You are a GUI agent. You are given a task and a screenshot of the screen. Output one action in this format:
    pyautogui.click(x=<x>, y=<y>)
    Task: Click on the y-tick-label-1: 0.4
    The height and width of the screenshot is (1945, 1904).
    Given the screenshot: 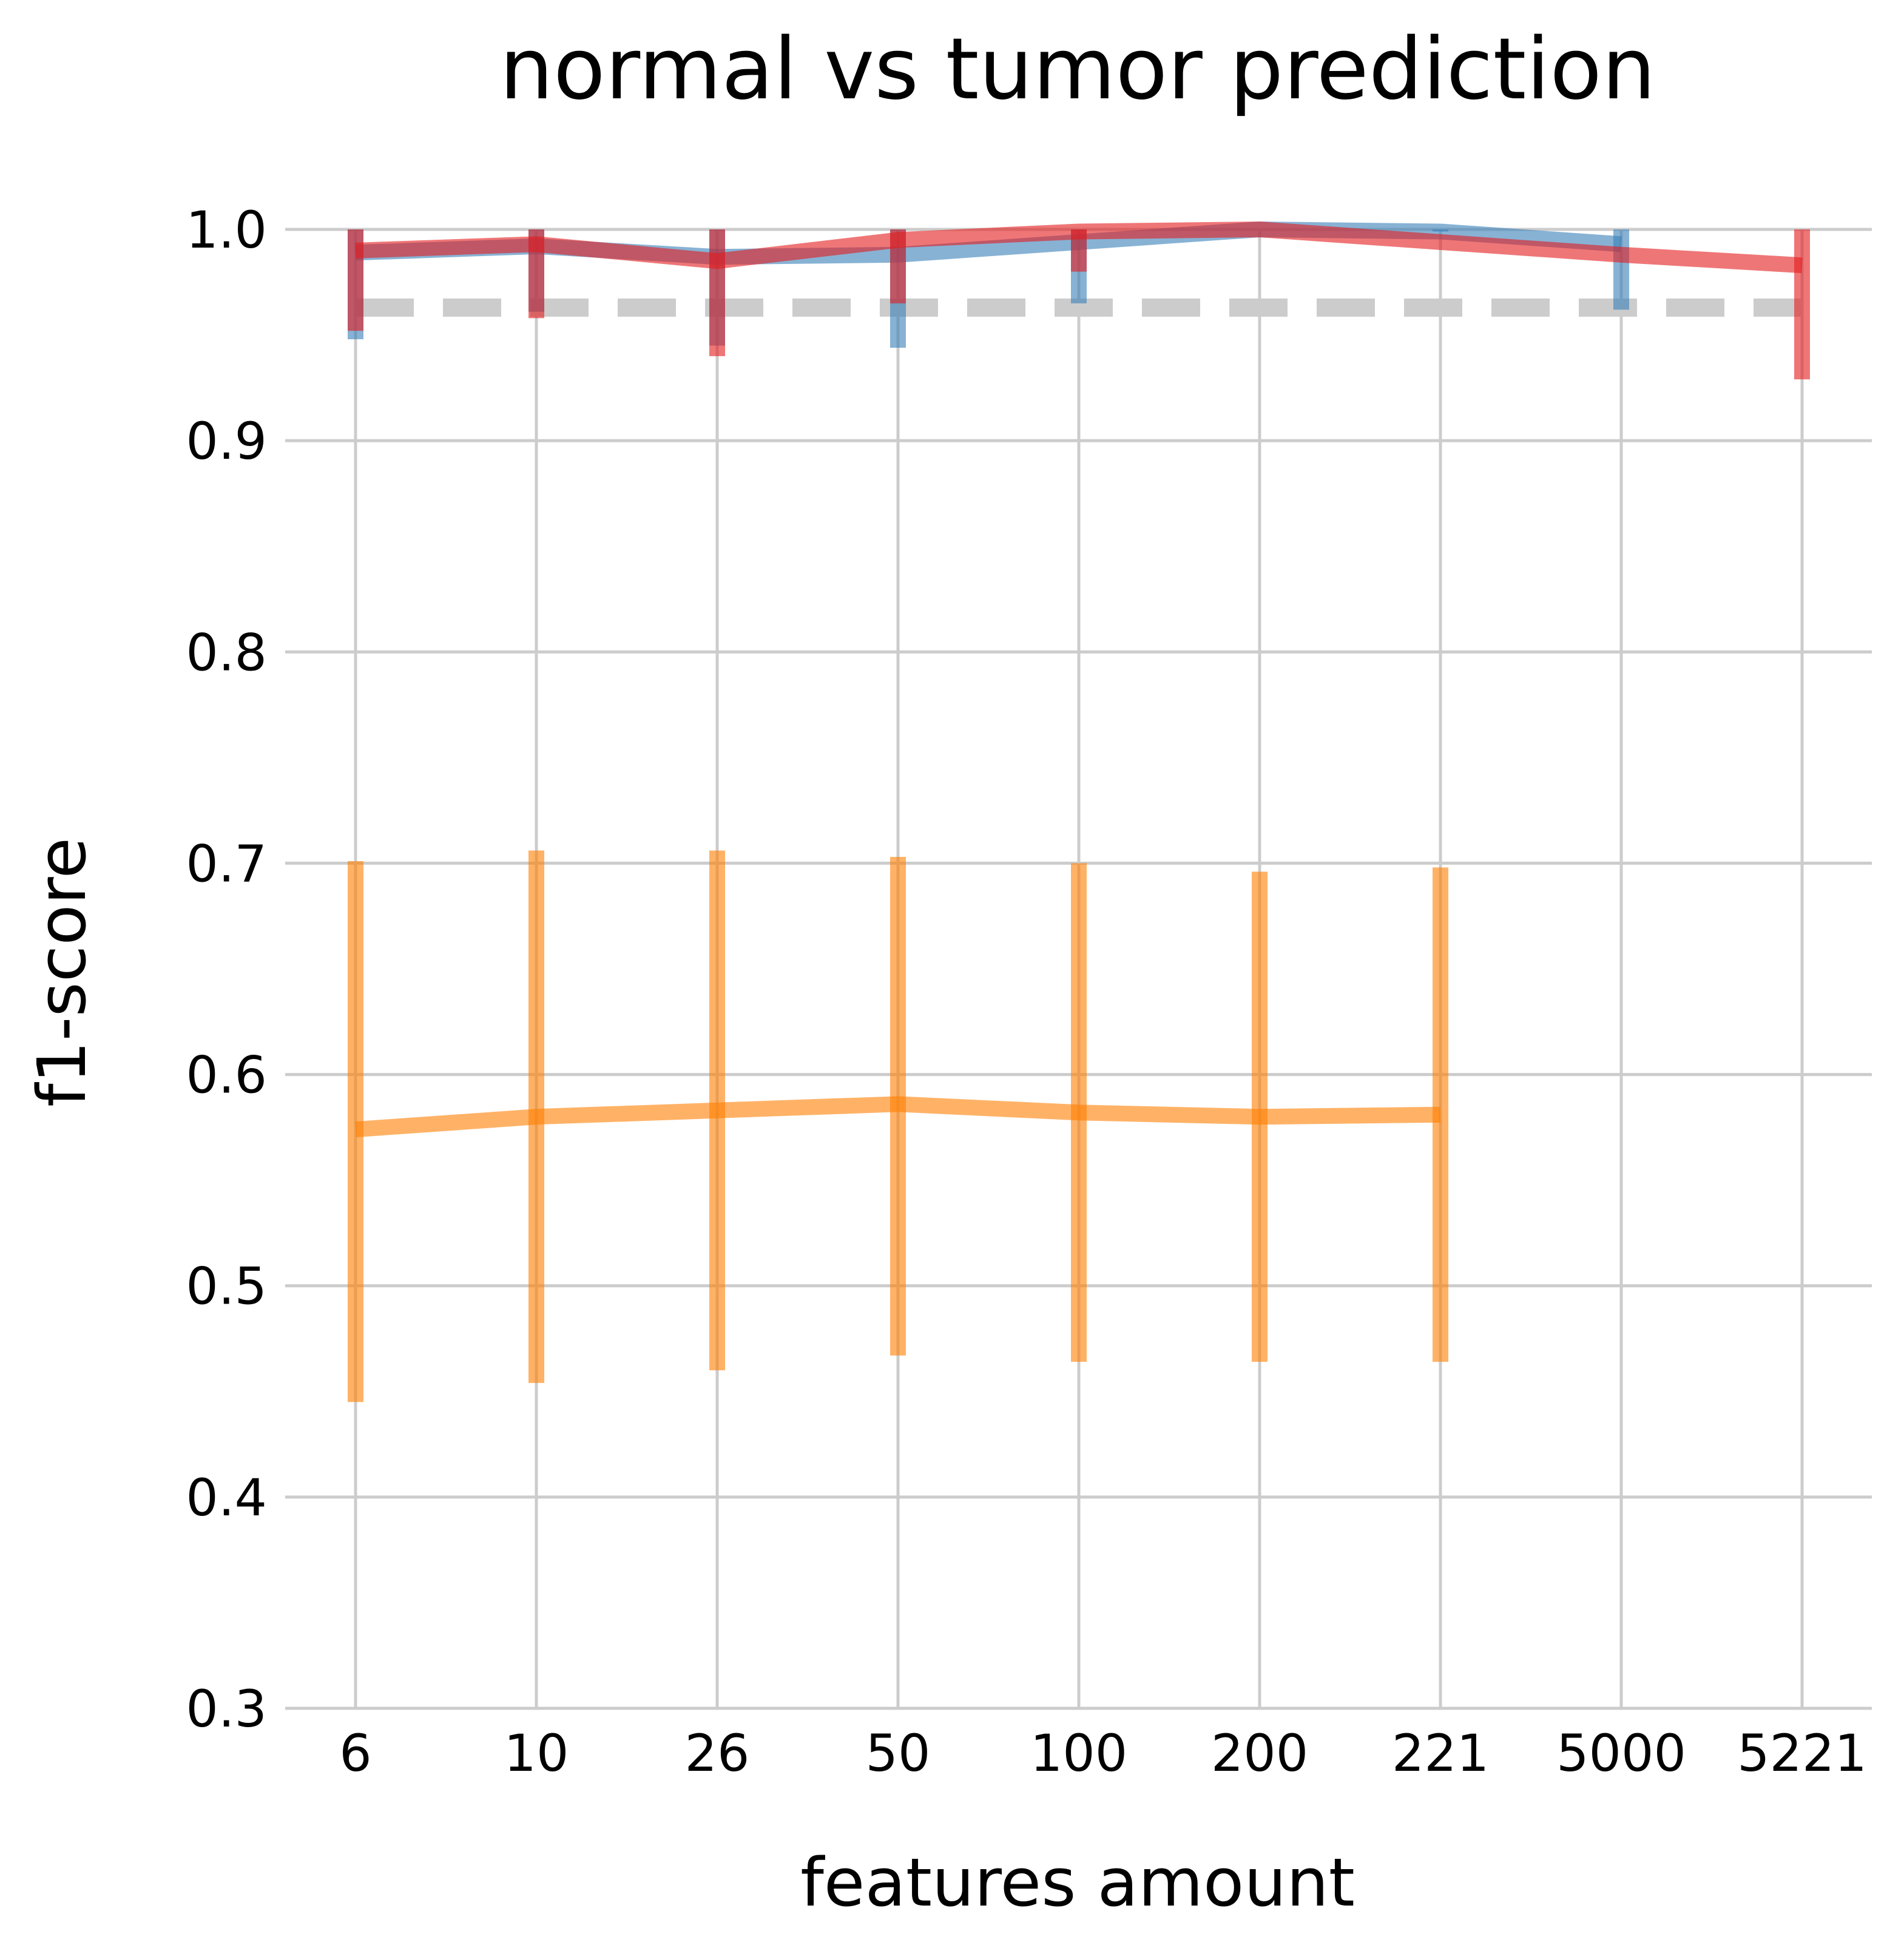 What is the action you would take?
    pyautogui.click(x=226, y=1497)
    